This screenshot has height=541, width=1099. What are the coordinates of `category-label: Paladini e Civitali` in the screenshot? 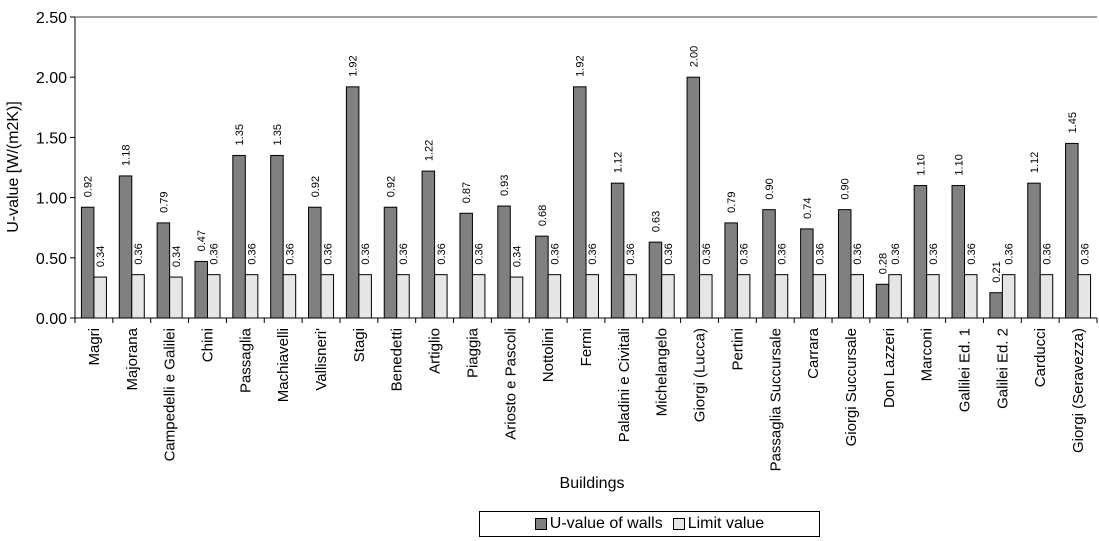 It's located at (624, 385).